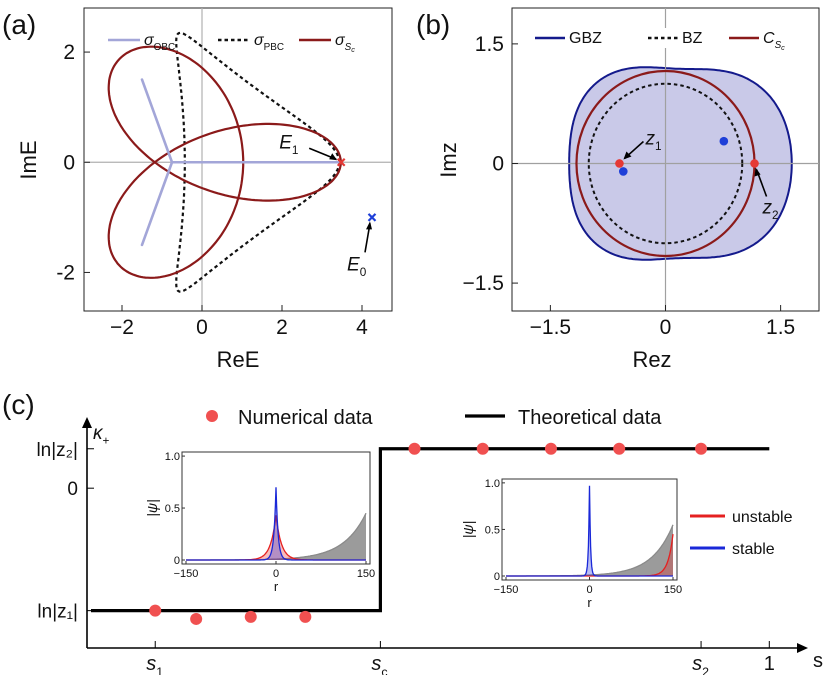  I want to click on point-label-z1: z1, so click(652, 140).